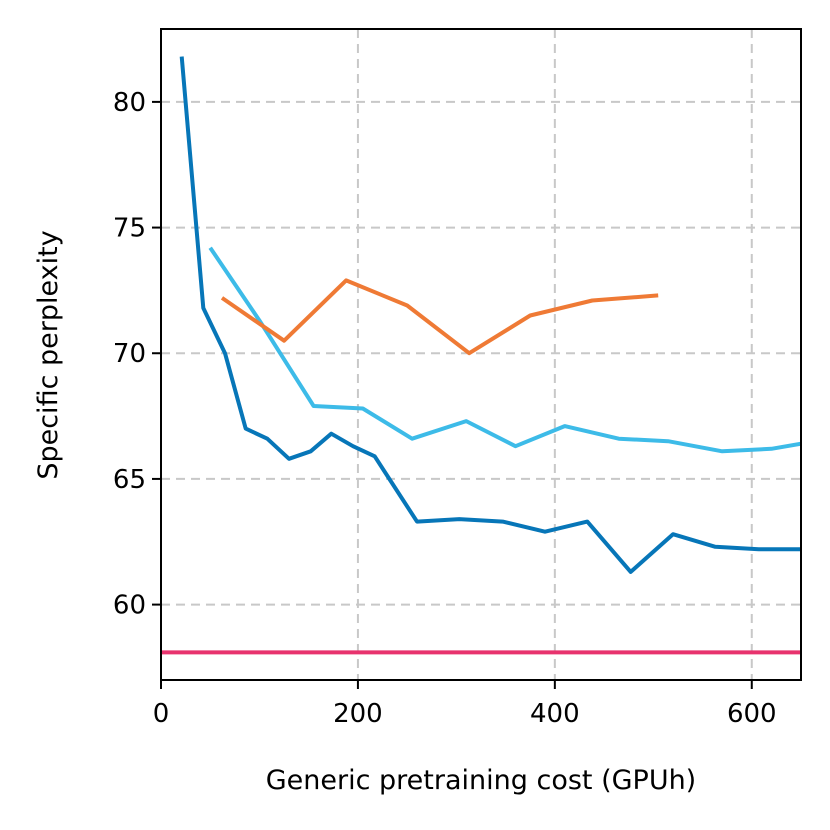 The width and height of the screenshot is (830, 830). What do you see at coordinates (358, 714) in the screenshot?
I see `x-tick-label: 200` at bounding box center [358, 714].